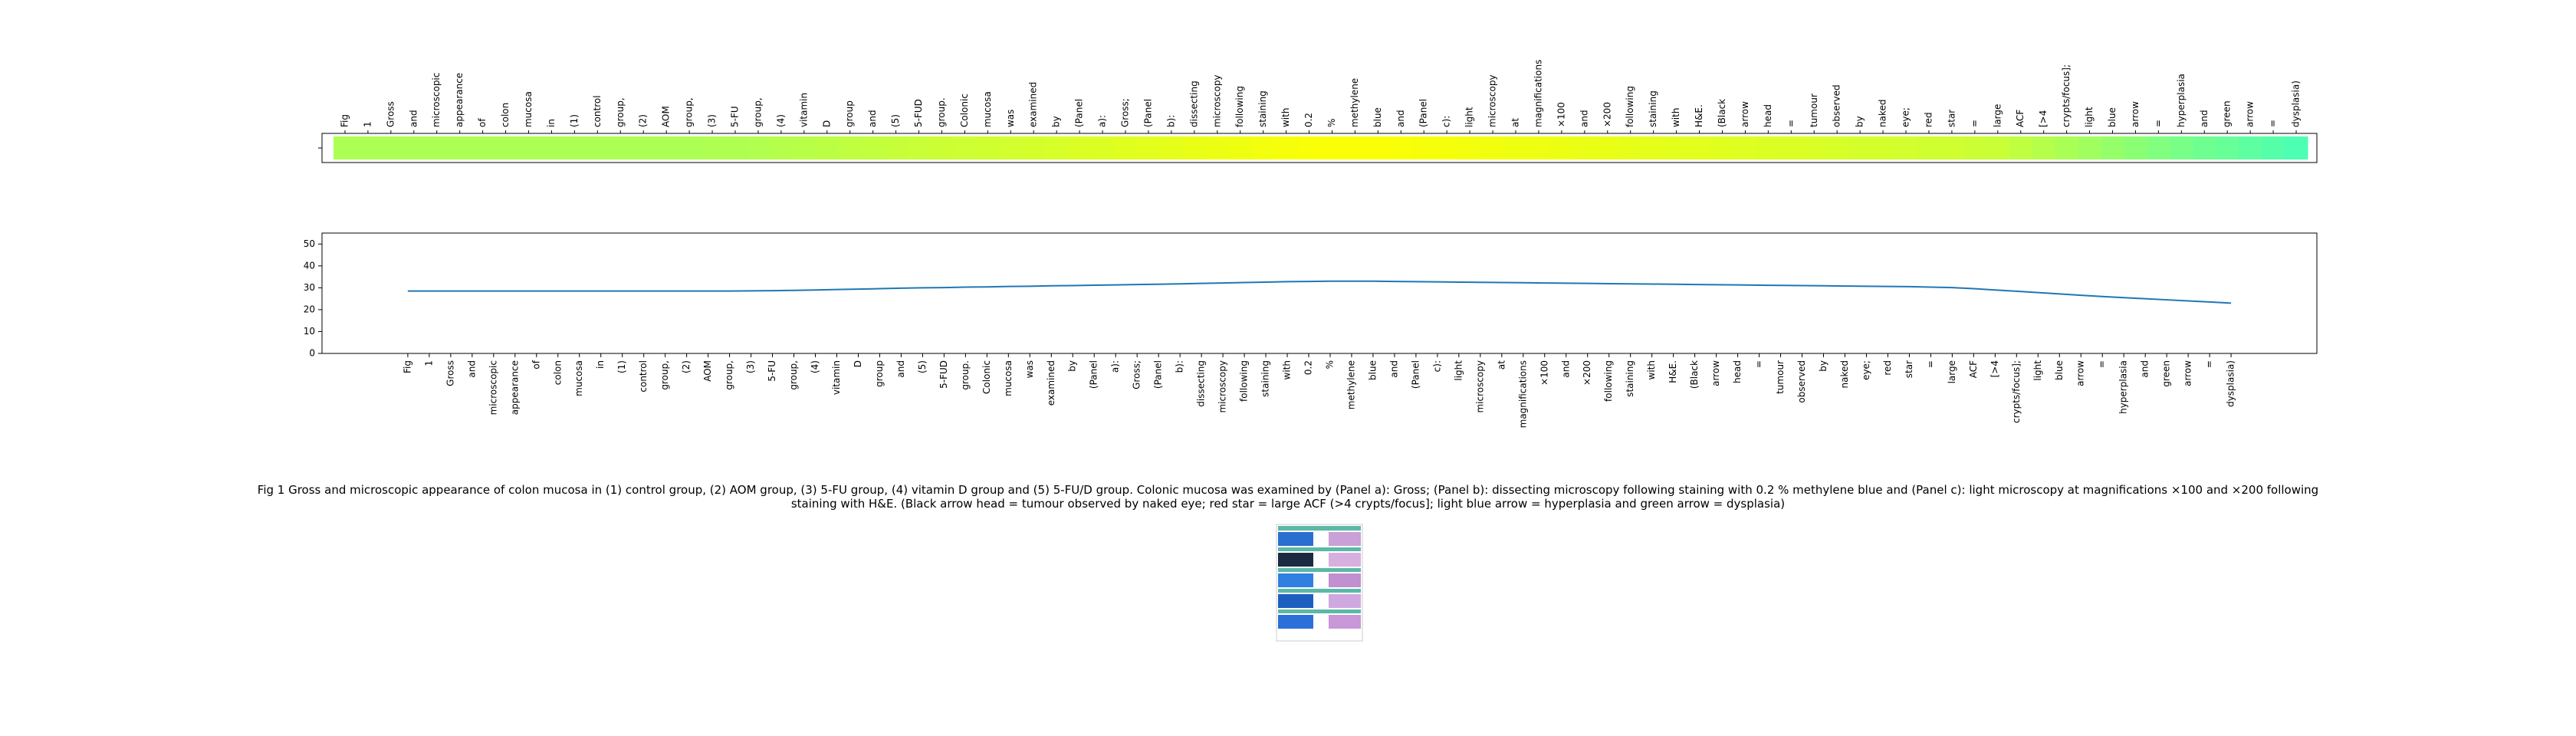  Describe the element at coordinates (707, 371) in the screenshot. I see `token-label: AOM` at that location.